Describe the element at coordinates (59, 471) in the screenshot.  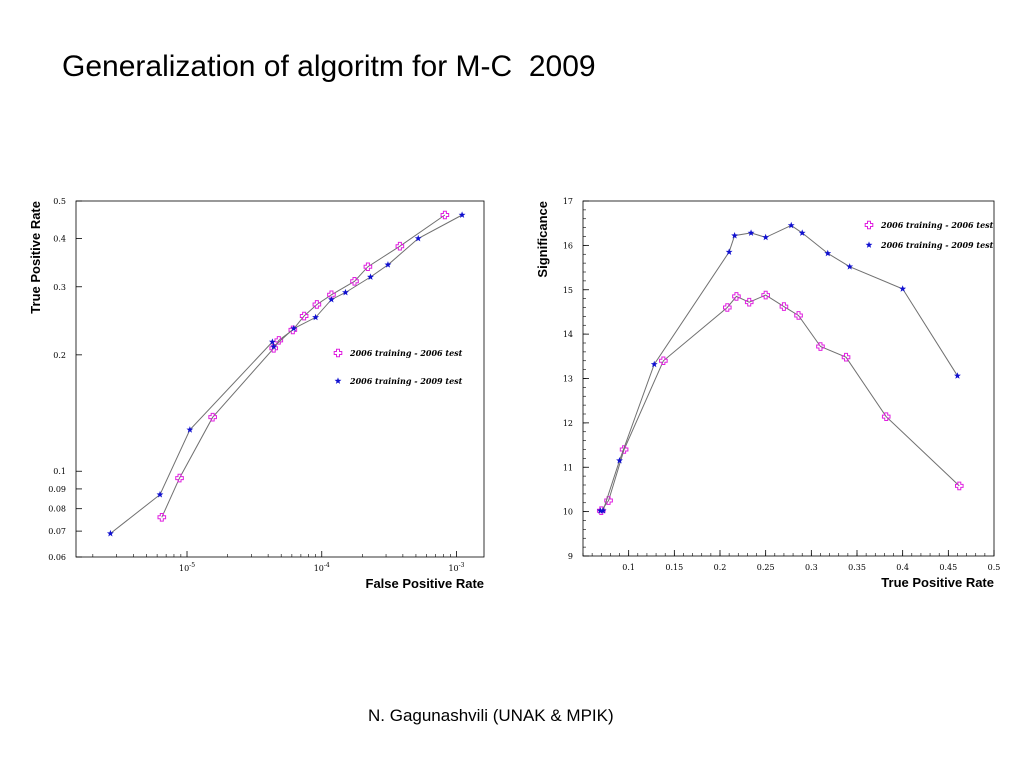
I see `y-tick-label: 0.1` at that location.